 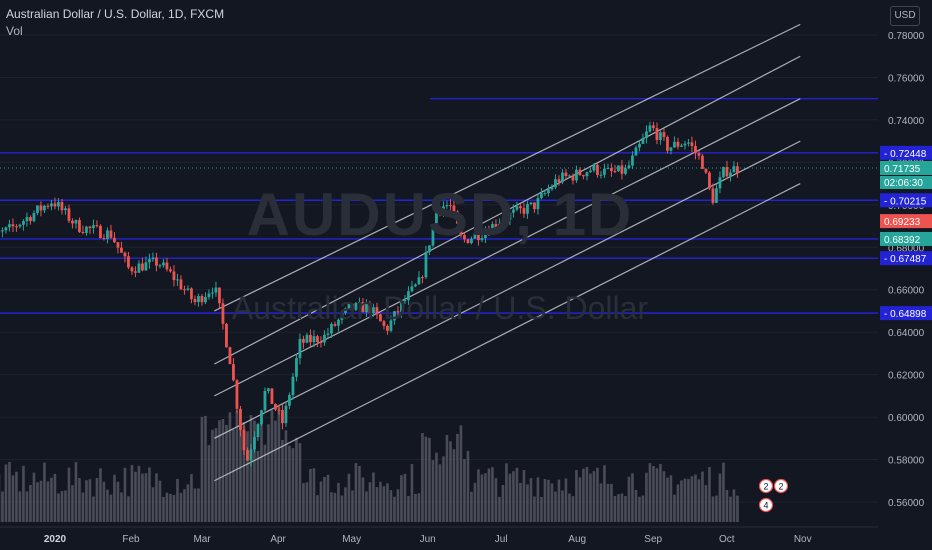 I want to click on x-tick-label: Jun, so click(x=428, y=539).